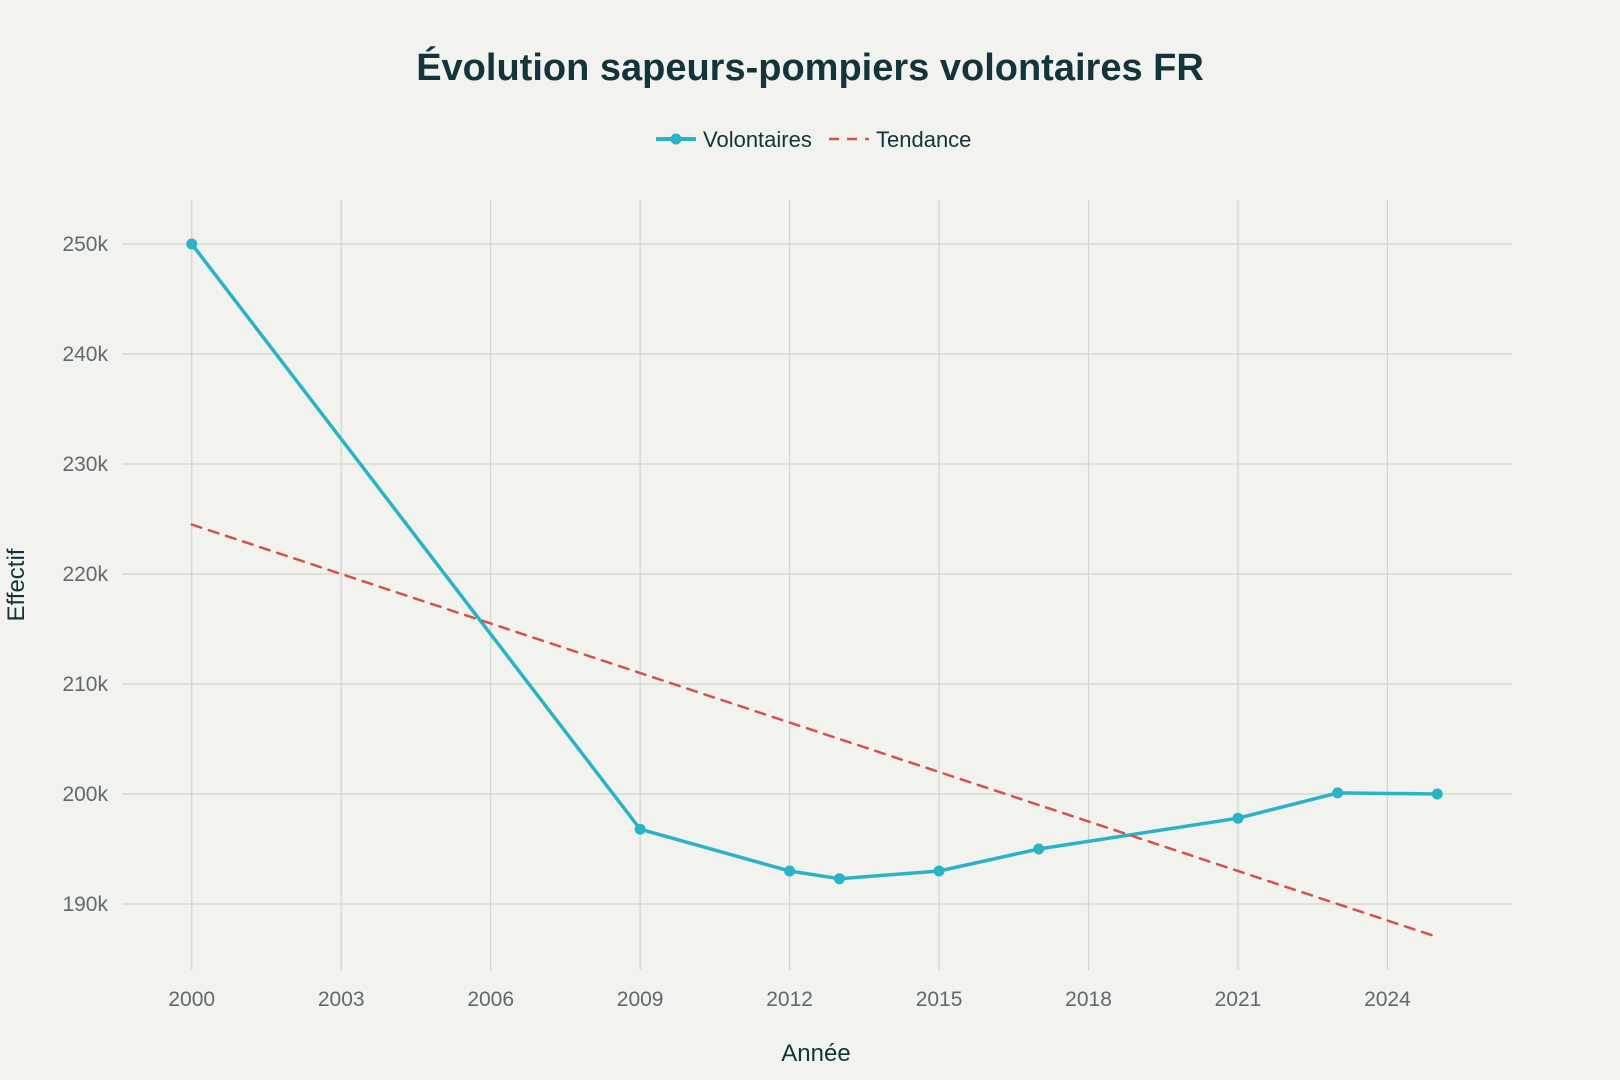  I want to click on x-tick-label: 2021, so click(1238, 999).